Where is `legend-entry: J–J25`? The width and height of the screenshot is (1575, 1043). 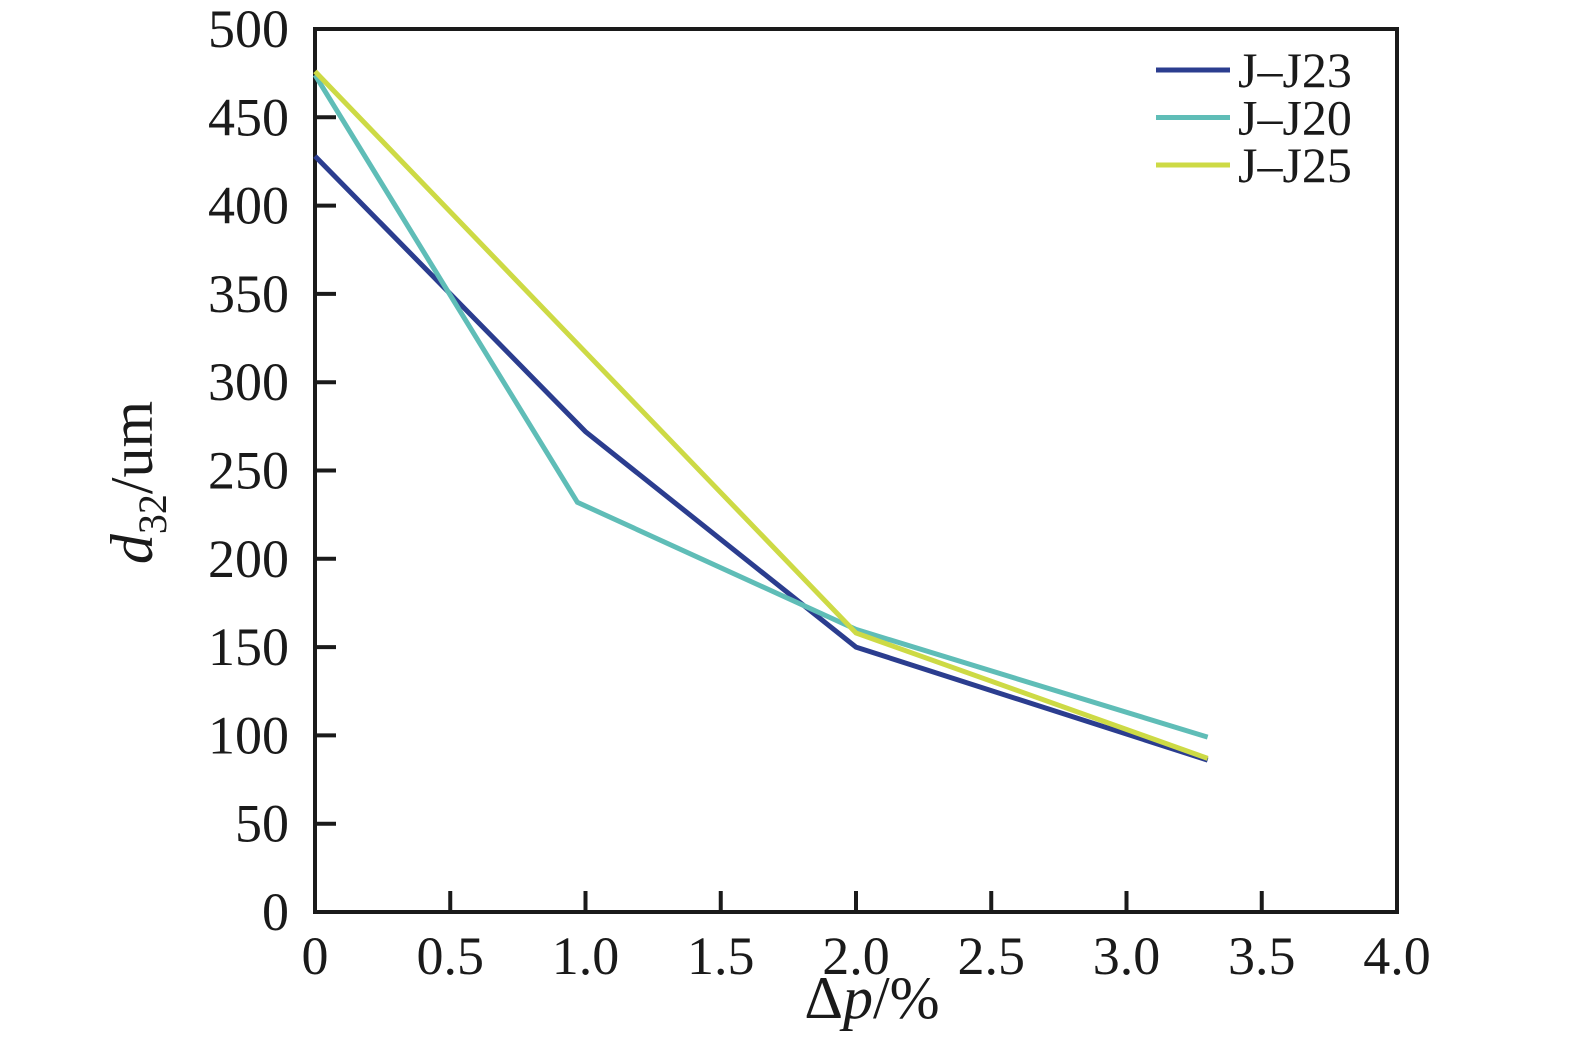 legend-entry: J–J25 is located at coordinates (1254, 165).